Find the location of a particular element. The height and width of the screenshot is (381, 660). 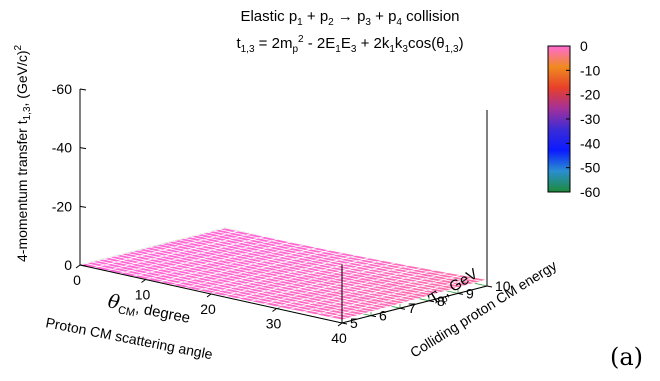

z-tick-label: -60 is located at coordinates (62, 89).